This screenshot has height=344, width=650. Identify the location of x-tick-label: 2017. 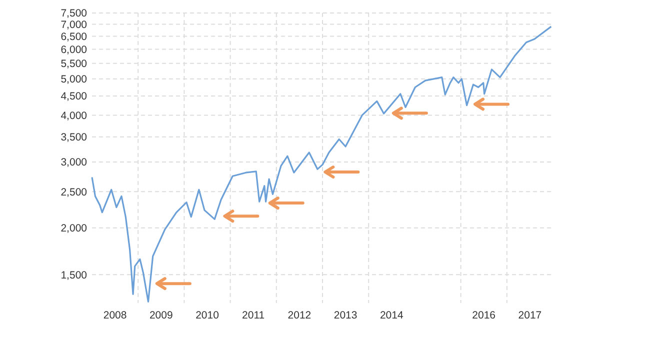
(530, 316).